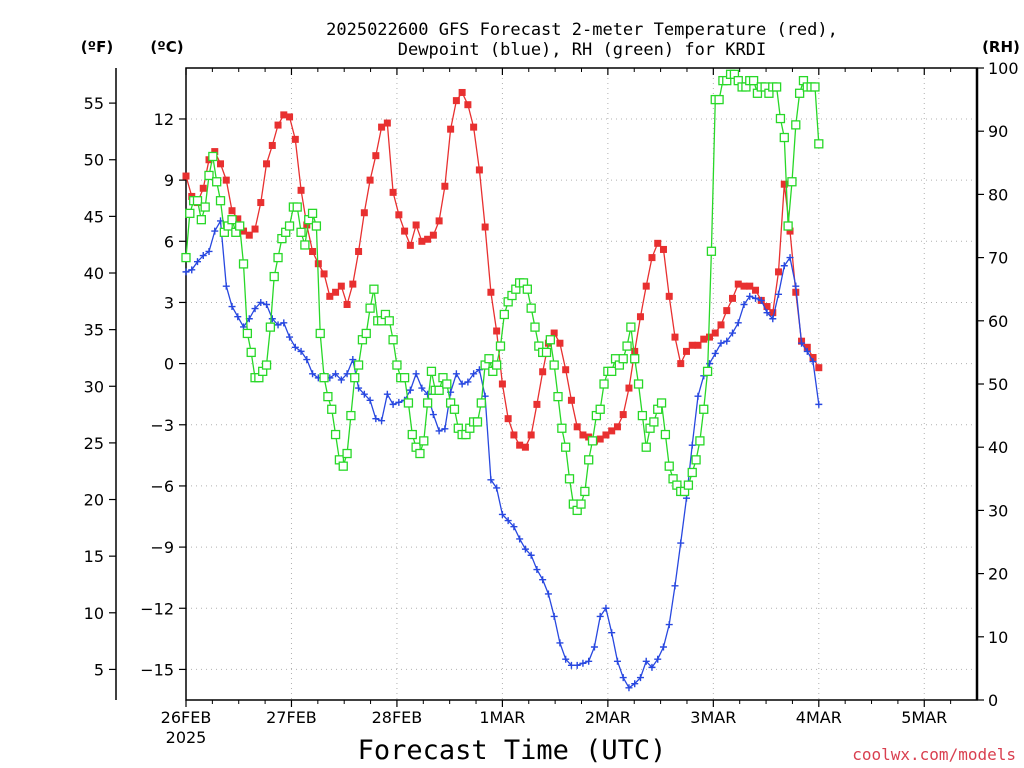  What do you see at coordinates (998, 194) in the screenshot?
I see `rh-tick-label: 80` at bounding box center [998, 194].